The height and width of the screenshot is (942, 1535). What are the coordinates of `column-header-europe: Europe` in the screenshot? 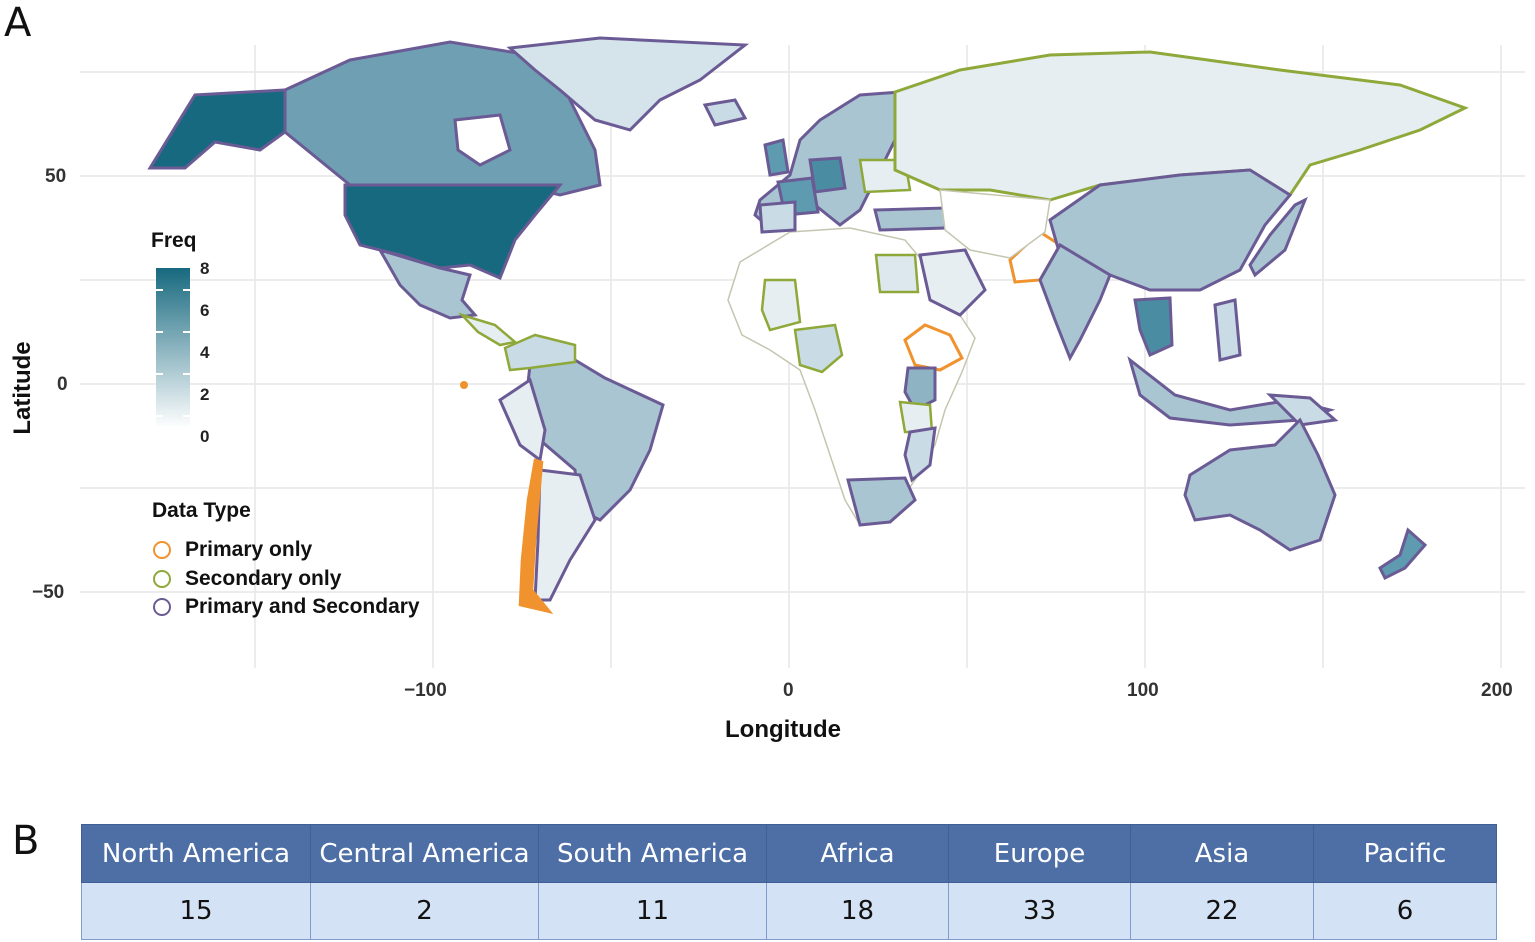 It's located at (1039, 853).